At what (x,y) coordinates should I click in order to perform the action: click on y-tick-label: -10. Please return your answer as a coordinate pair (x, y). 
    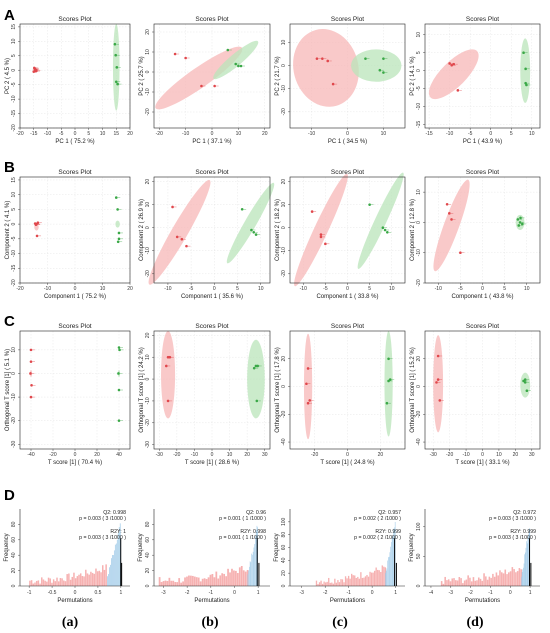
    Looking at the image, I should click on (14, 253).